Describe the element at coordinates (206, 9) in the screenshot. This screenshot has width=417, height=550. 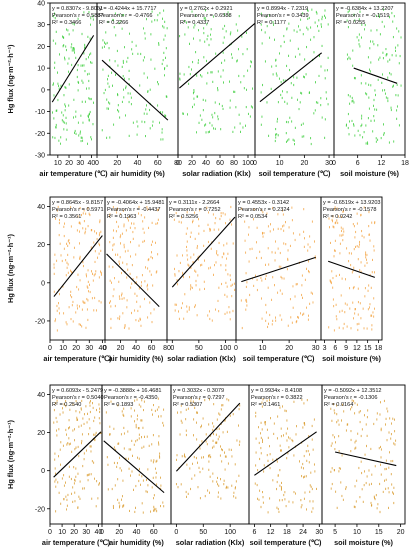
I see `stat-equation: y = 0.2762x + 0.2921` at that location.